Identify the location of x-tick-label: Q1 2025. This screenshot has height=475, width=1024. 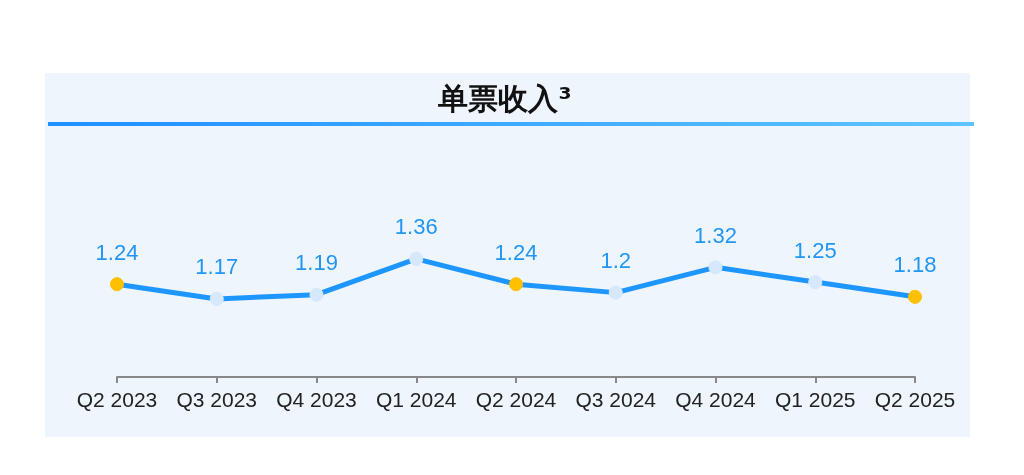
(815, 399).